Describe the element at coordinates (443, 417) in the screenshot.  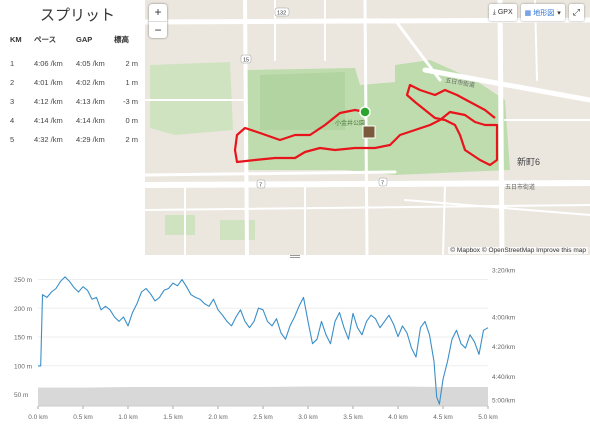
I see `x-tick-label: 4.5 km` at that location.